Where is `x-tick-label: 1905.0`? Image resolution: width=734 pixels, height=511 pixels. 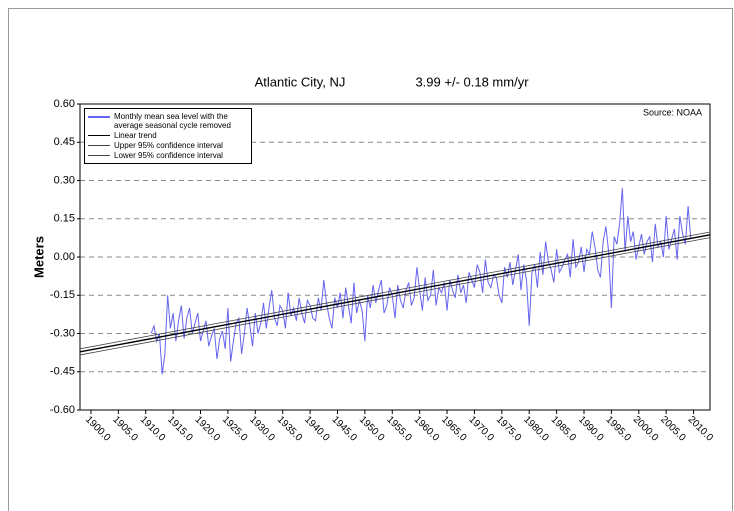 x-tick-label: 1905.0 is located at coordinates (125, 429).